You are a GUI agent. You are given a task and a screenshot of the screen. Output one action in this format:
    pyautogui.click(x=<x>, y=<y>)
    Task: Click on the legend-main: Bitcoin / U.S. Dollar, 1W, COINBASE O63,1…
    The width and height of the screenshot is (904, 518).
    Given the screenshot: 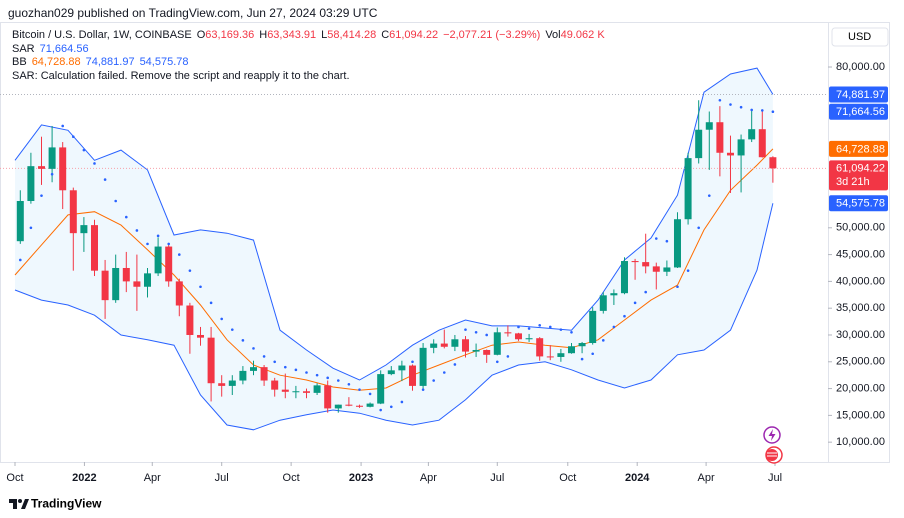 What is the action you would take?
    pyautogui.click(x=308, y=36)
    